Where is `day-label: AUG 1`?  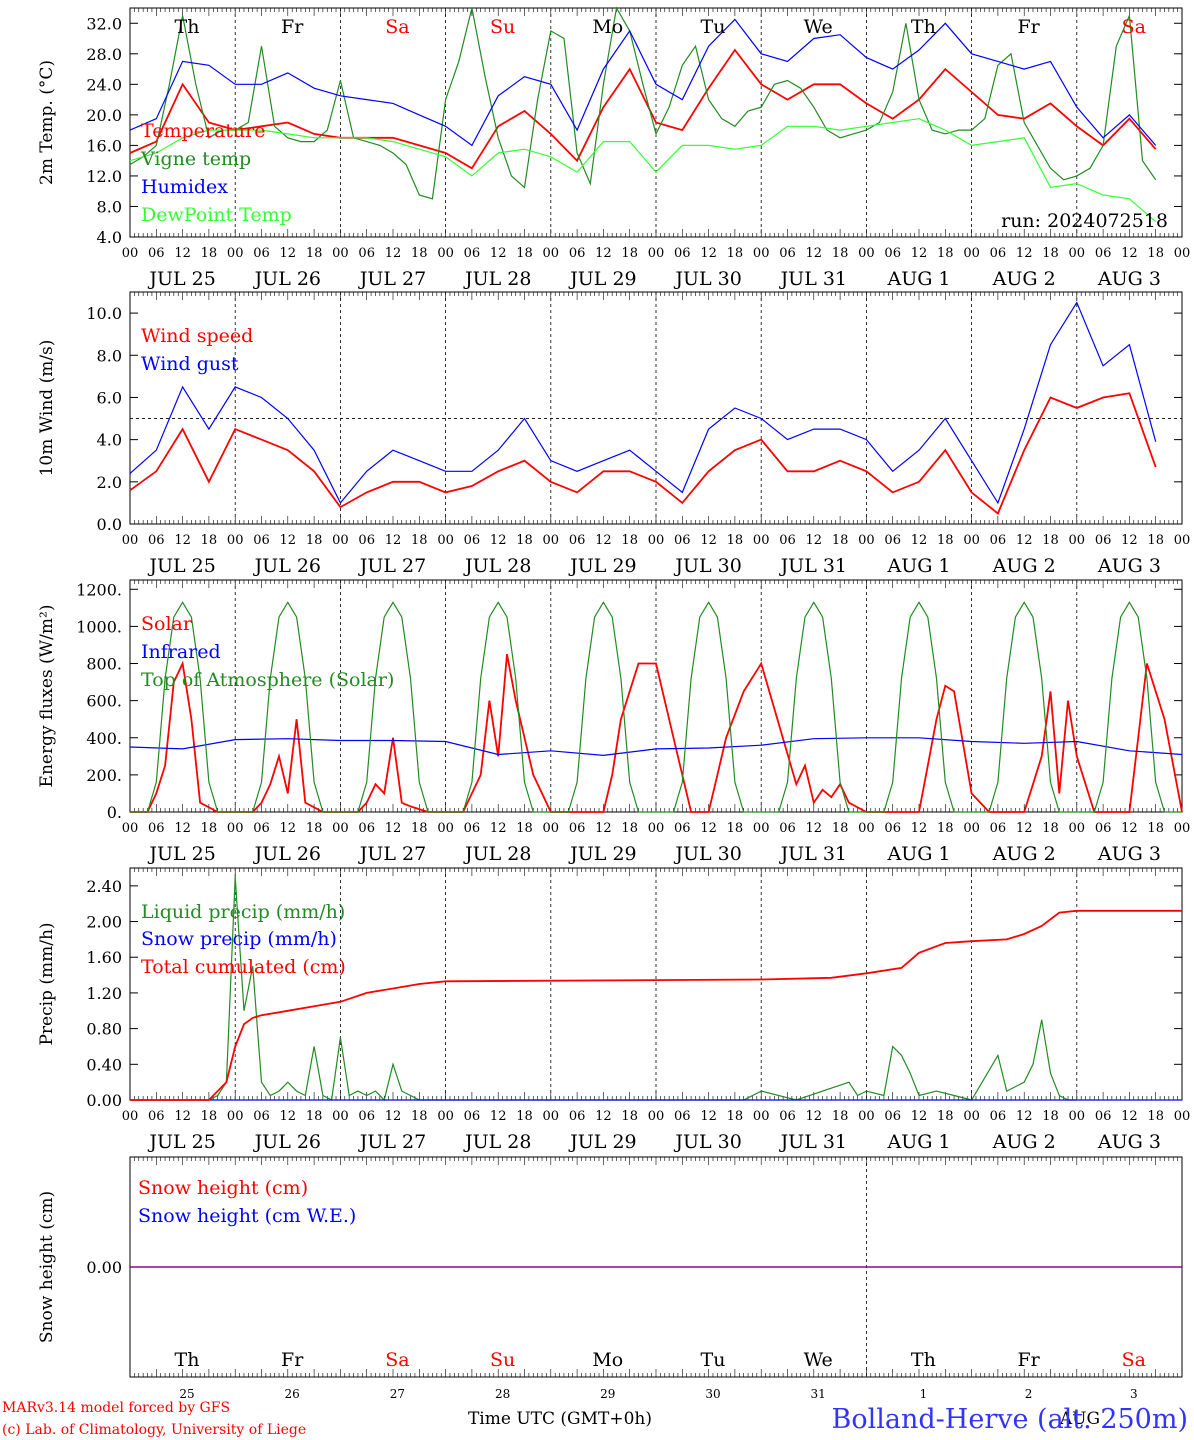 day-label: AUG 1 is located at coordinates (918, 279).